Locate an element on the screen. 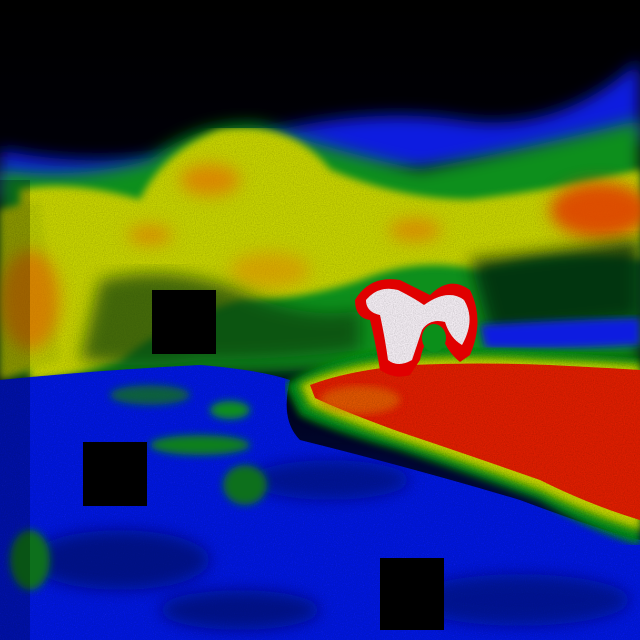 This screenshot has height=640, width=640. shadow-band is located at coordinates (220, 319).